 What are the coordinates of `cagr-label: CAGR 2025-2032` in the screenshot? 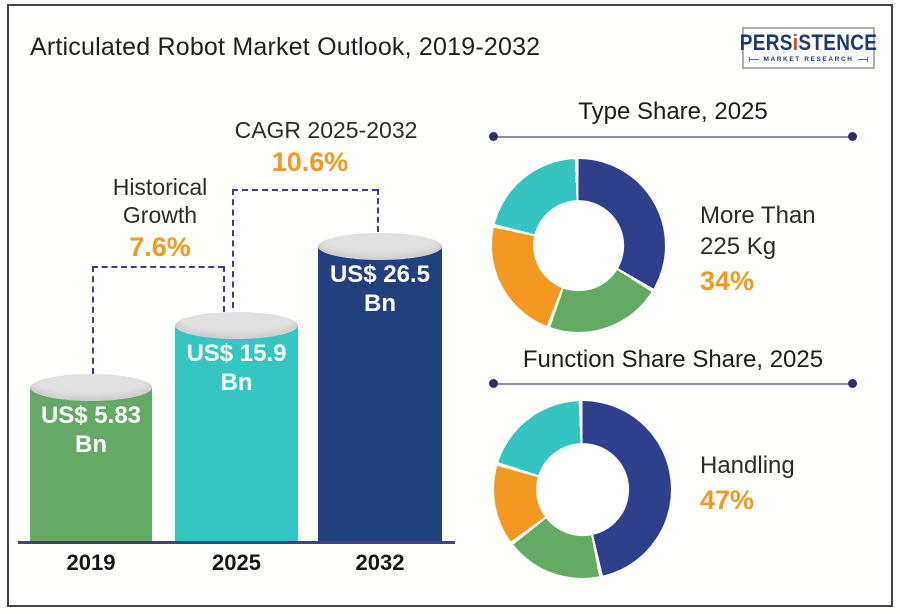 It's located at (326, 130).